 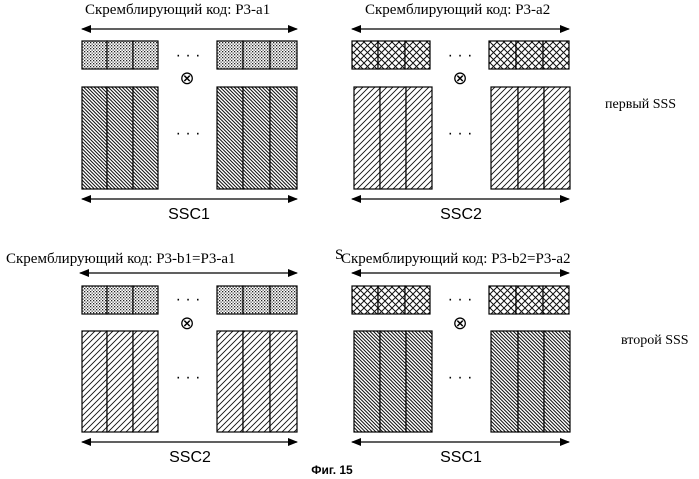 I want to click on panel-header-prefix: S, so click(x=339, y=255).